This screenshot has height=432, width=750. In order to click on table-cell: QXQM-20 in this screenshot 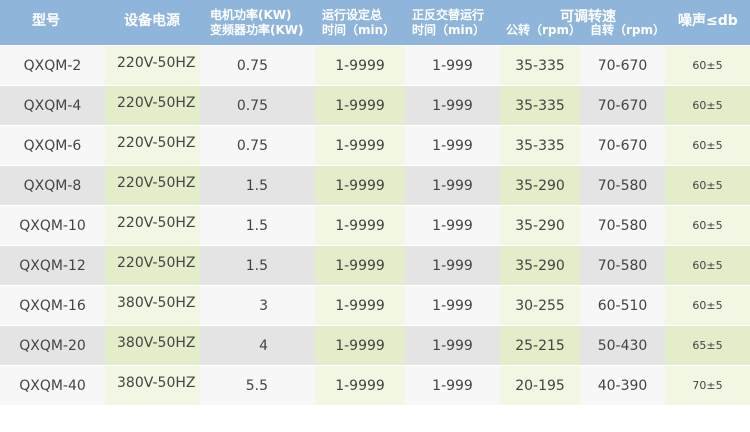, I will do `click(52, 346)`.